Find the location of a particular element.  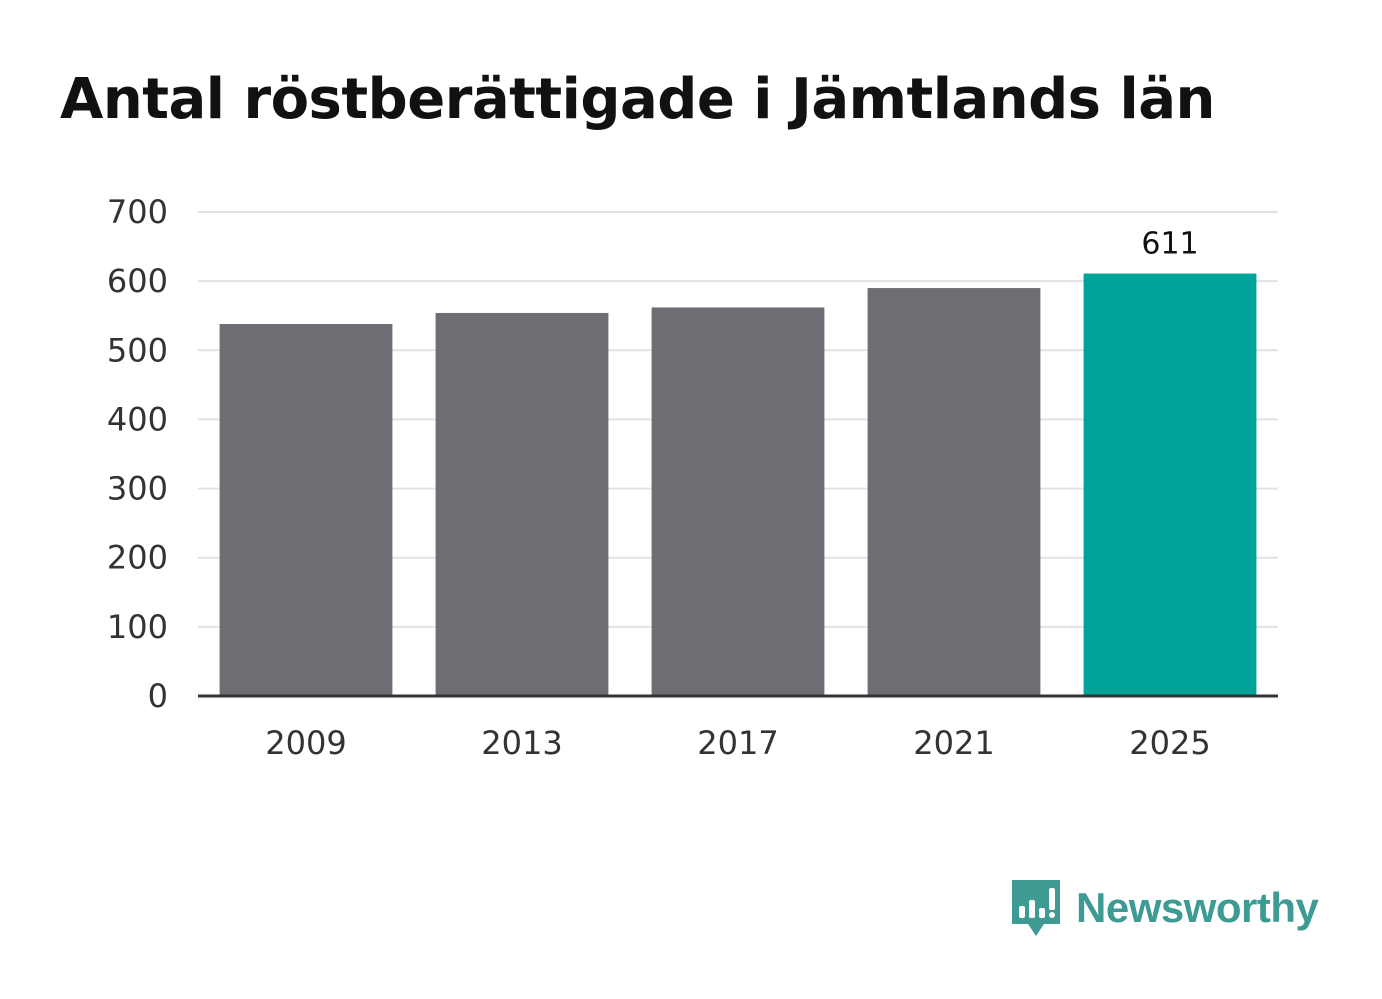

bar-2009 is located at coordinates (306, 510).